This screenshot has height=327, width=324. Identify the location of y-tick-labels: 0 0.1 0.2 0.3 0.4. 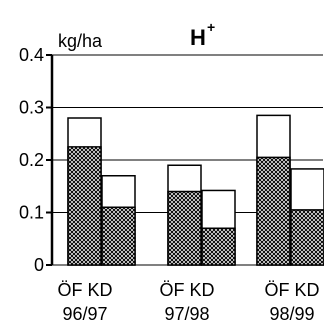
(31, 160).